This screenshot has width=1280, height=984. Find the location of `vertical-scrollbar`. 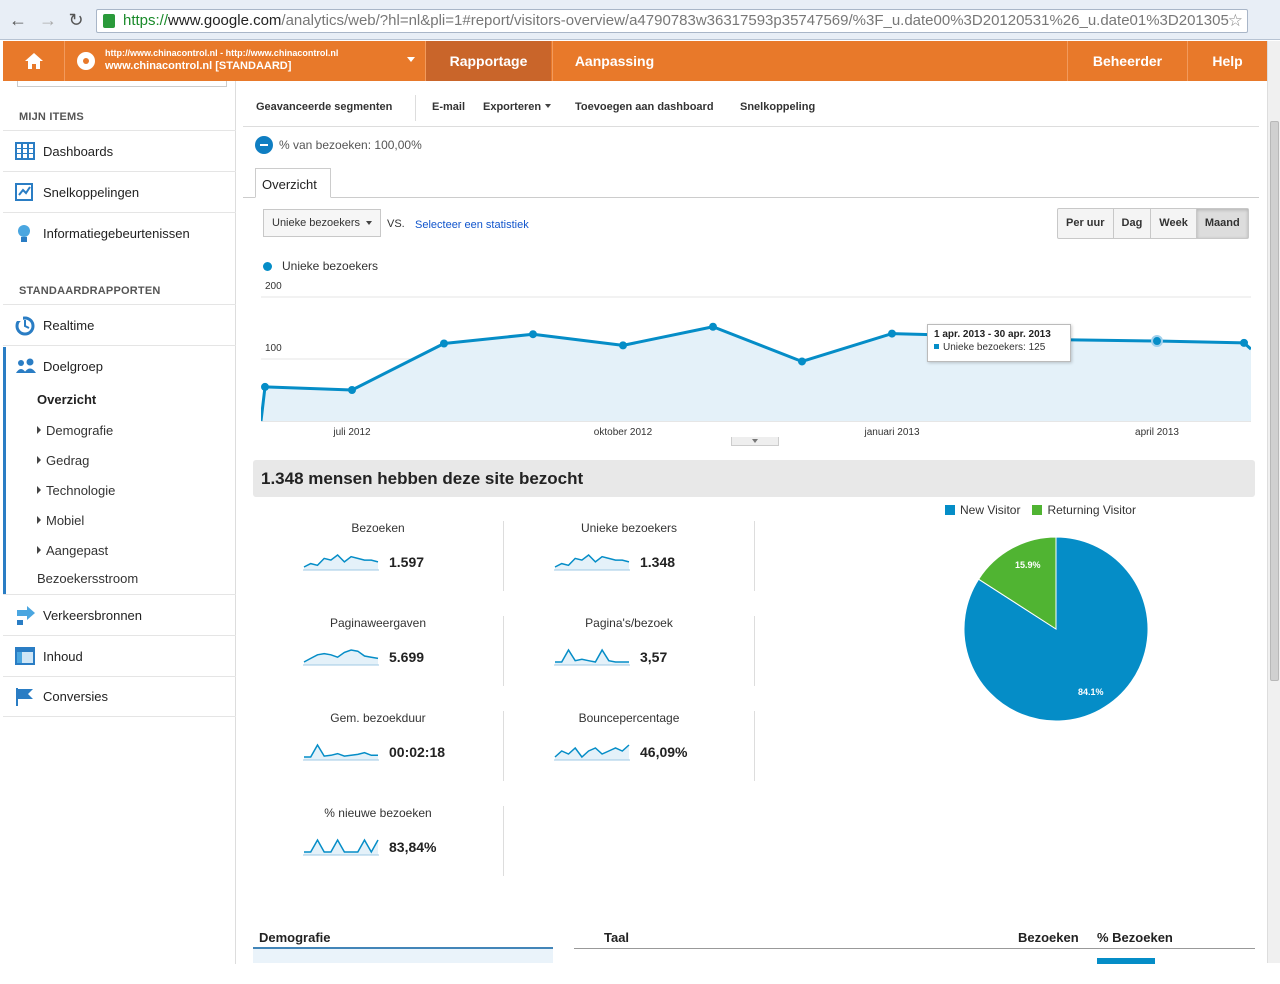

vertical-scrollbar is located at coordinates (1273, 502).